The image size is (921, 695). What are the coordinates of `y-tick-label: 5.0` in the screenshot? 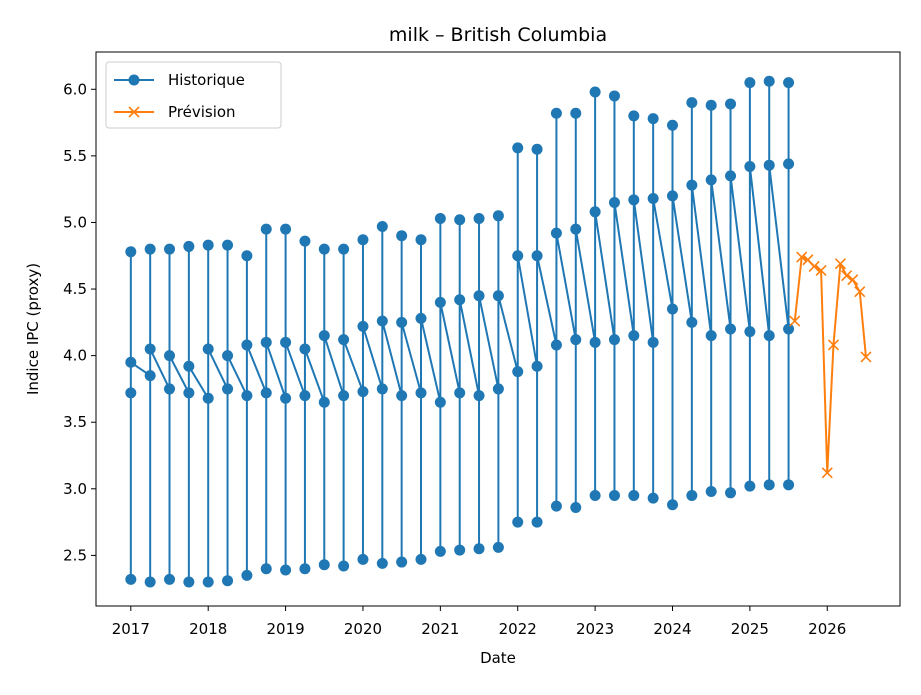 It's located at (75, 222).